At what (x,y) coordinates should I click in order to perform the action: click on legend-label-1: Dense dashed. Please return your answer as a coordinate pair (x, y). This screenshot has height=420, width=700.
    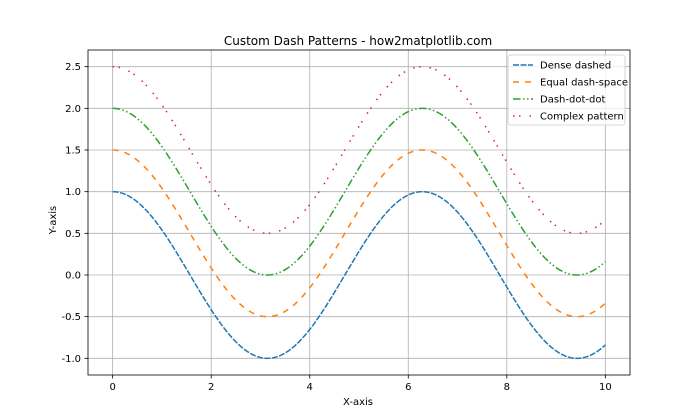
    Looking at the image, I should click on (575, 66).